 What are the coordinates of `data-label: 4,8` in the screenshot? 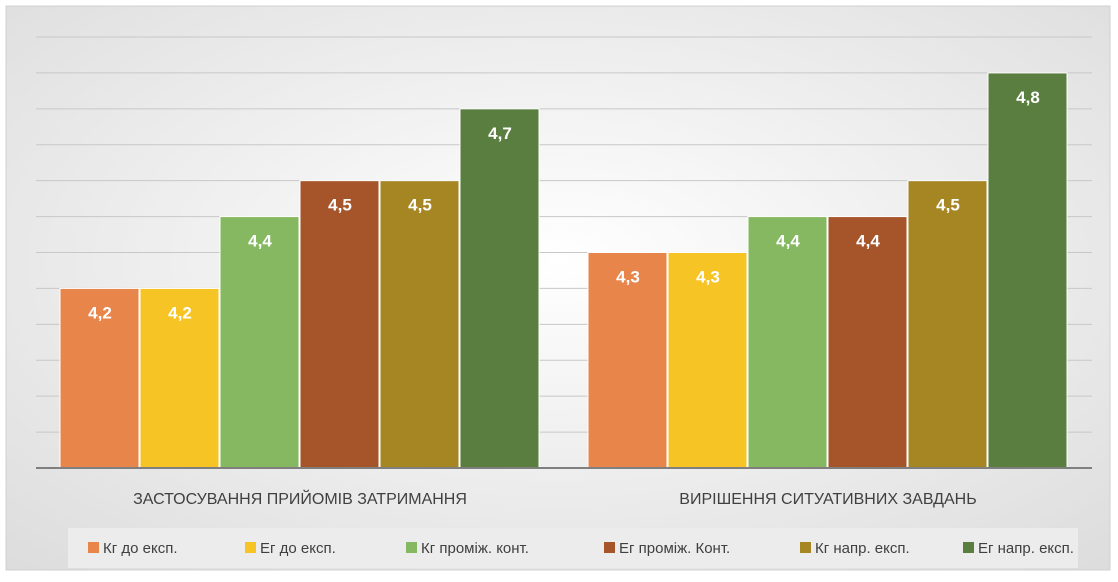 It's located at (1028, 97).